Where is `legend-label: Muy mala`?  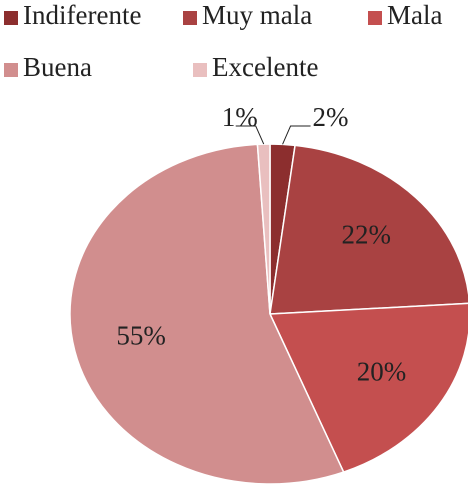
legend-label: Muy mala is located at coordinates (257, 15).